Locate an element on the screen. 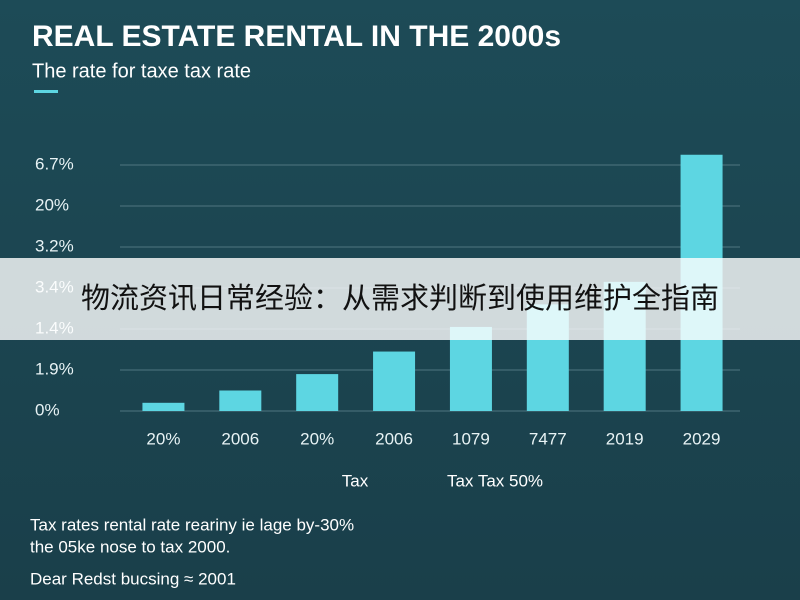 This screenshot has width=800, height=600. x-tick-label: 2019 is located at coordinates (625, 438).